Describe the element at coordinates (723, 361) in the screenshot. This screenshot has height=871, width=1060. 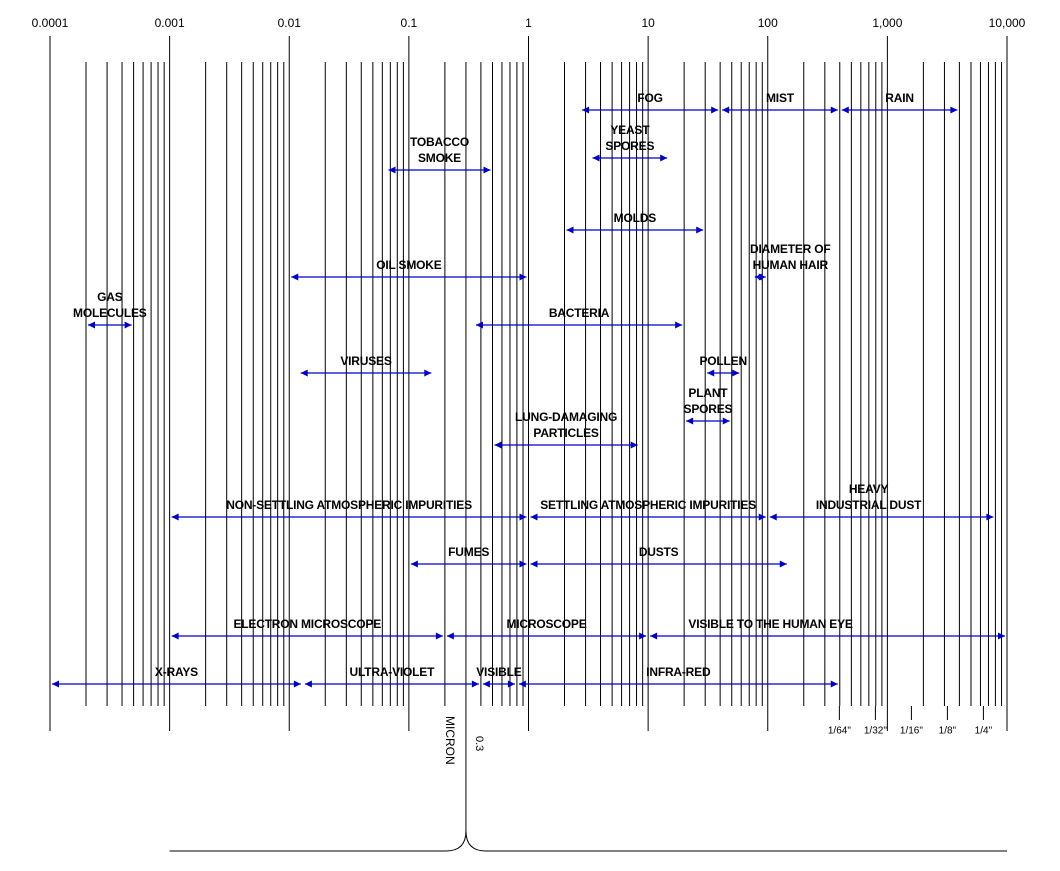
I see `range-label: POLLEN` at that location.